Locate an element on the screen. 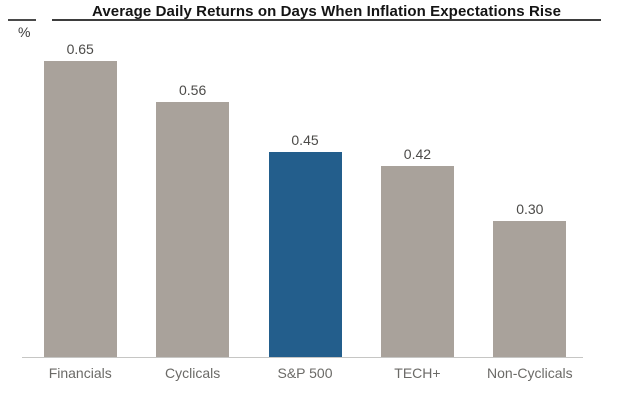 This screenshot has height=400, width=640. category-label-financials: Financials is located at coordinates (80, 373).